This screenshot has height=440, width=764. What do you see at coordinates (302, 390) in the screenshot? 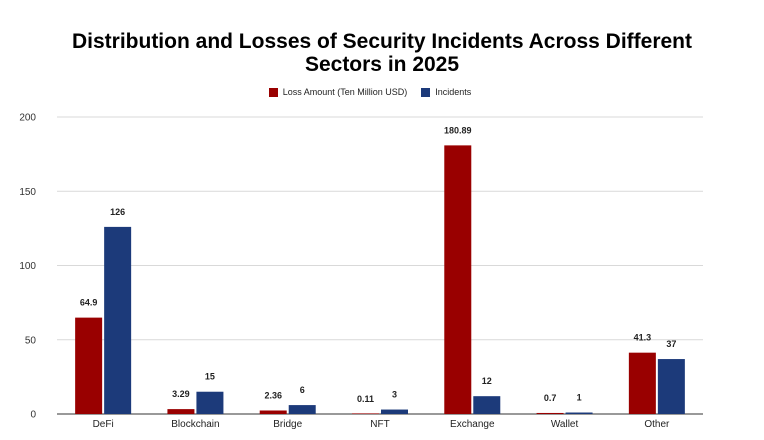
I see `data-label-incidents-bridge: 6` at bounding box center [302, 390].